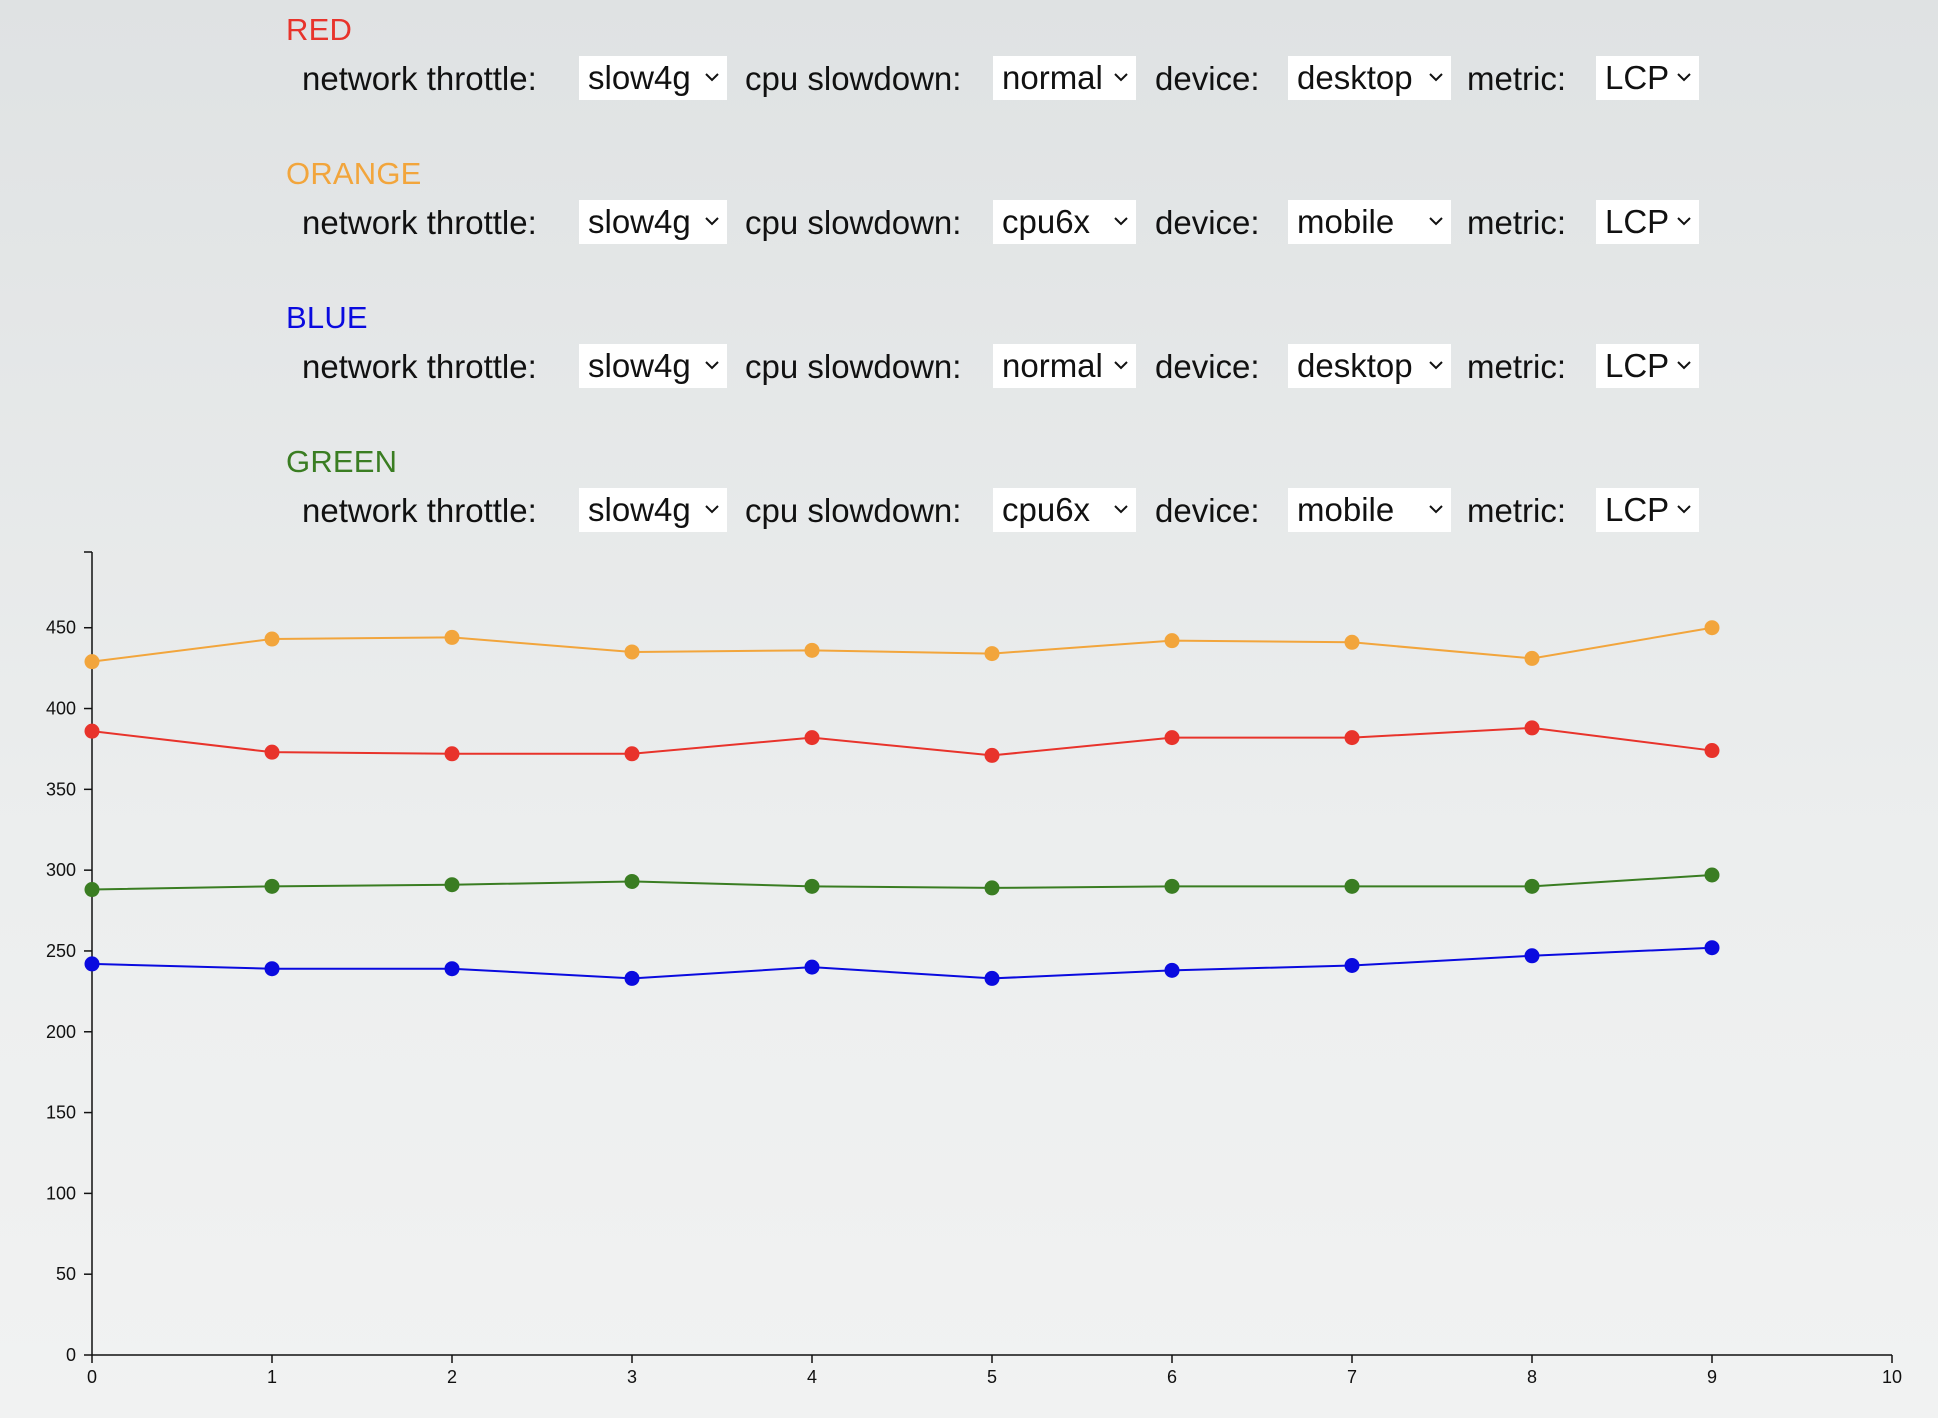 The height and width of the screenshot is (1418, 1938). Describe the element at coordinates (342, 461) in the screenshot. I see `config-title: GREEN` at that location.